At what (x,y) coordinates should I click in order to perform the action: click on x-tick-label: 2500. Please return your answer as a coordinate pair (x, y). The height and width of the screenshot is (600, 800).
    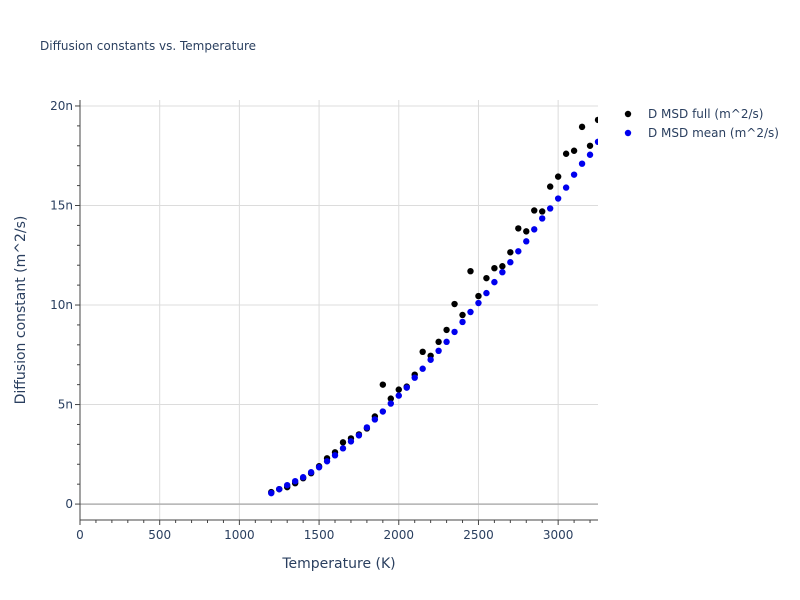
    Looking at the image, I should click on (478, 535).